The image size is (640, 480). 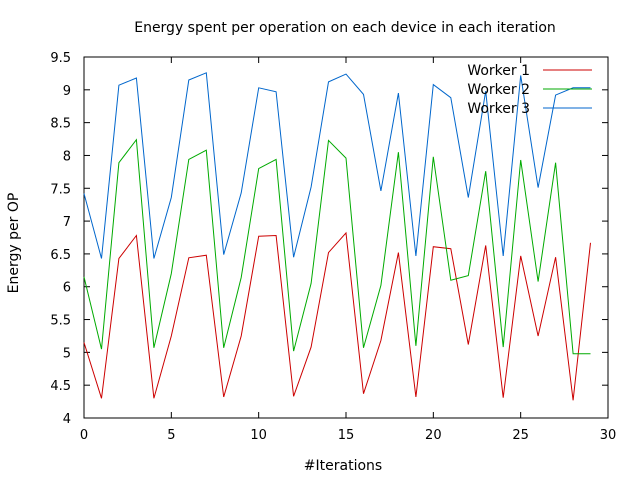 I want to click on y-tick-label: 6.5, so click(x=60, y=255).